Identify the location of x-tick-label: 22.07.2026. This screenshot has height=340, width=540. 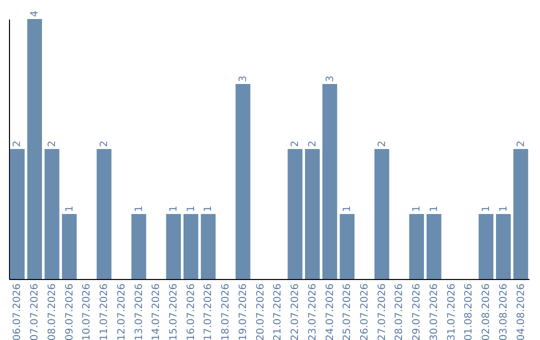
(296, 312).